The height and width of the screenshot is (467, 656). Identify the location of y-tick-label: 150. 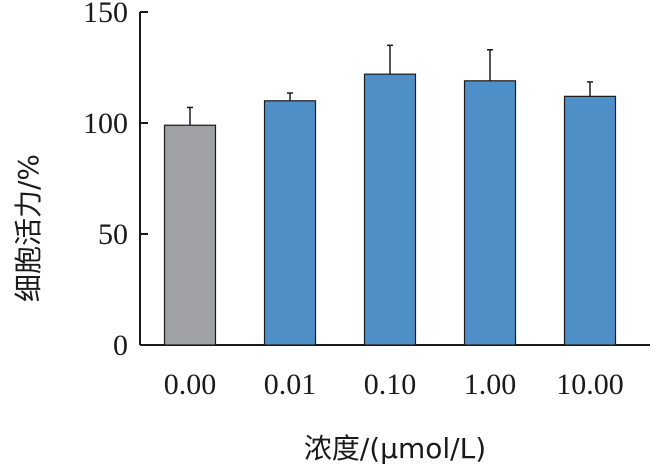
(105, 14).